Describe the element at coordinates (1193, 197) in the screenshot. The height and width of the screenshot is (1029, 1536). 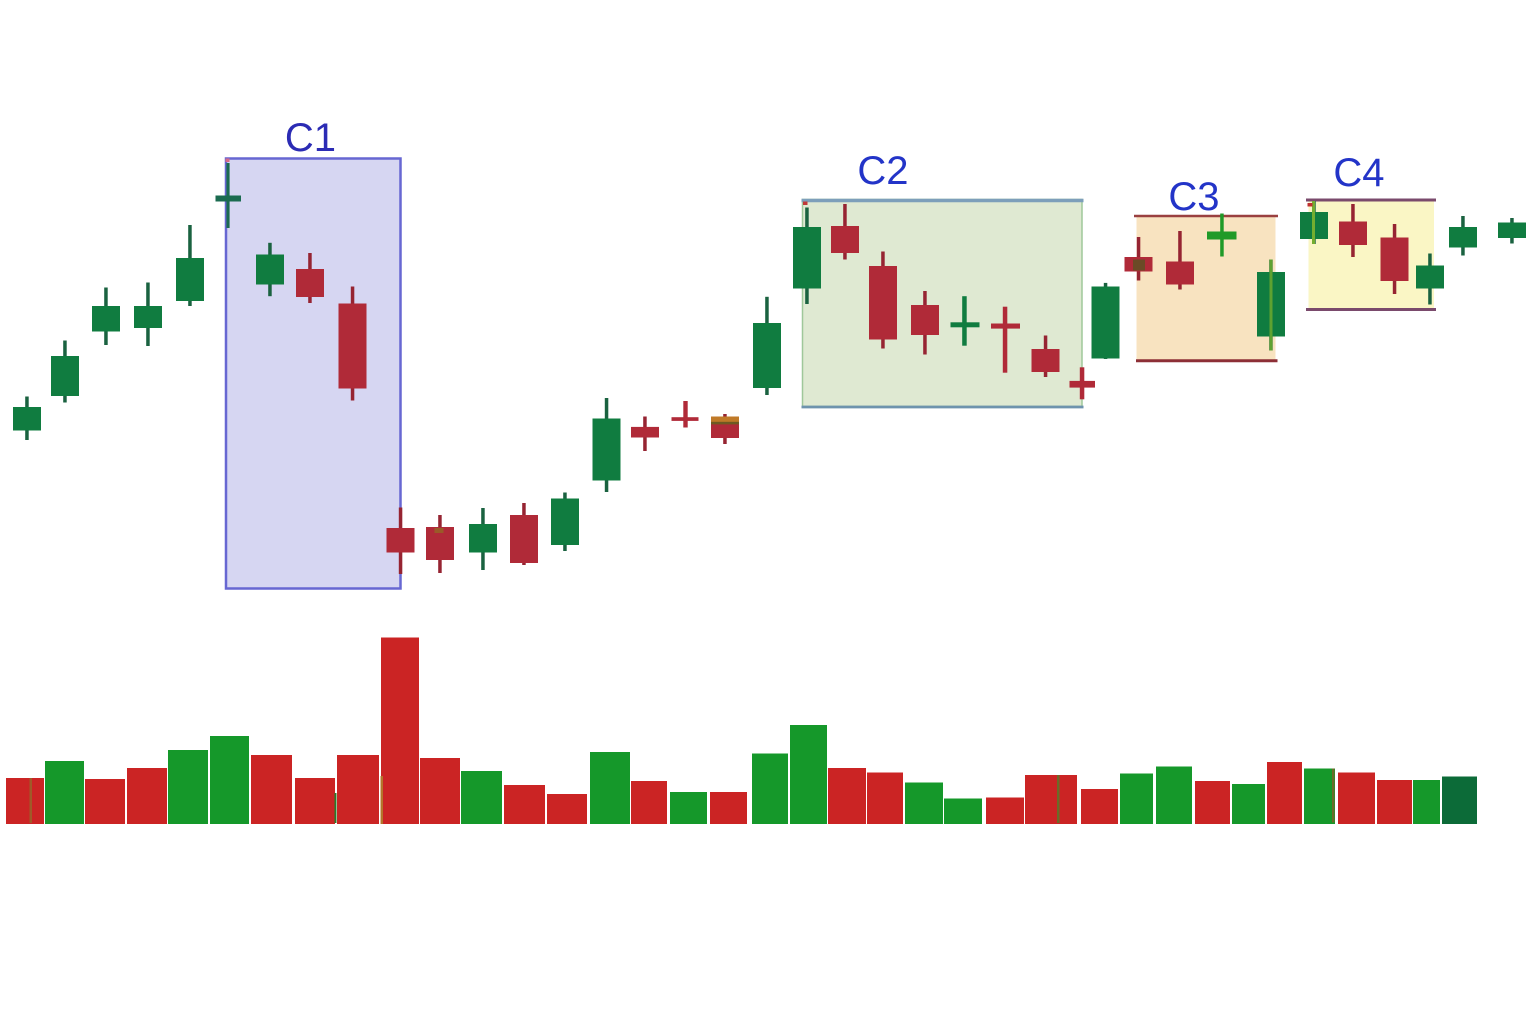
I see `svg-text: C3` at that location.